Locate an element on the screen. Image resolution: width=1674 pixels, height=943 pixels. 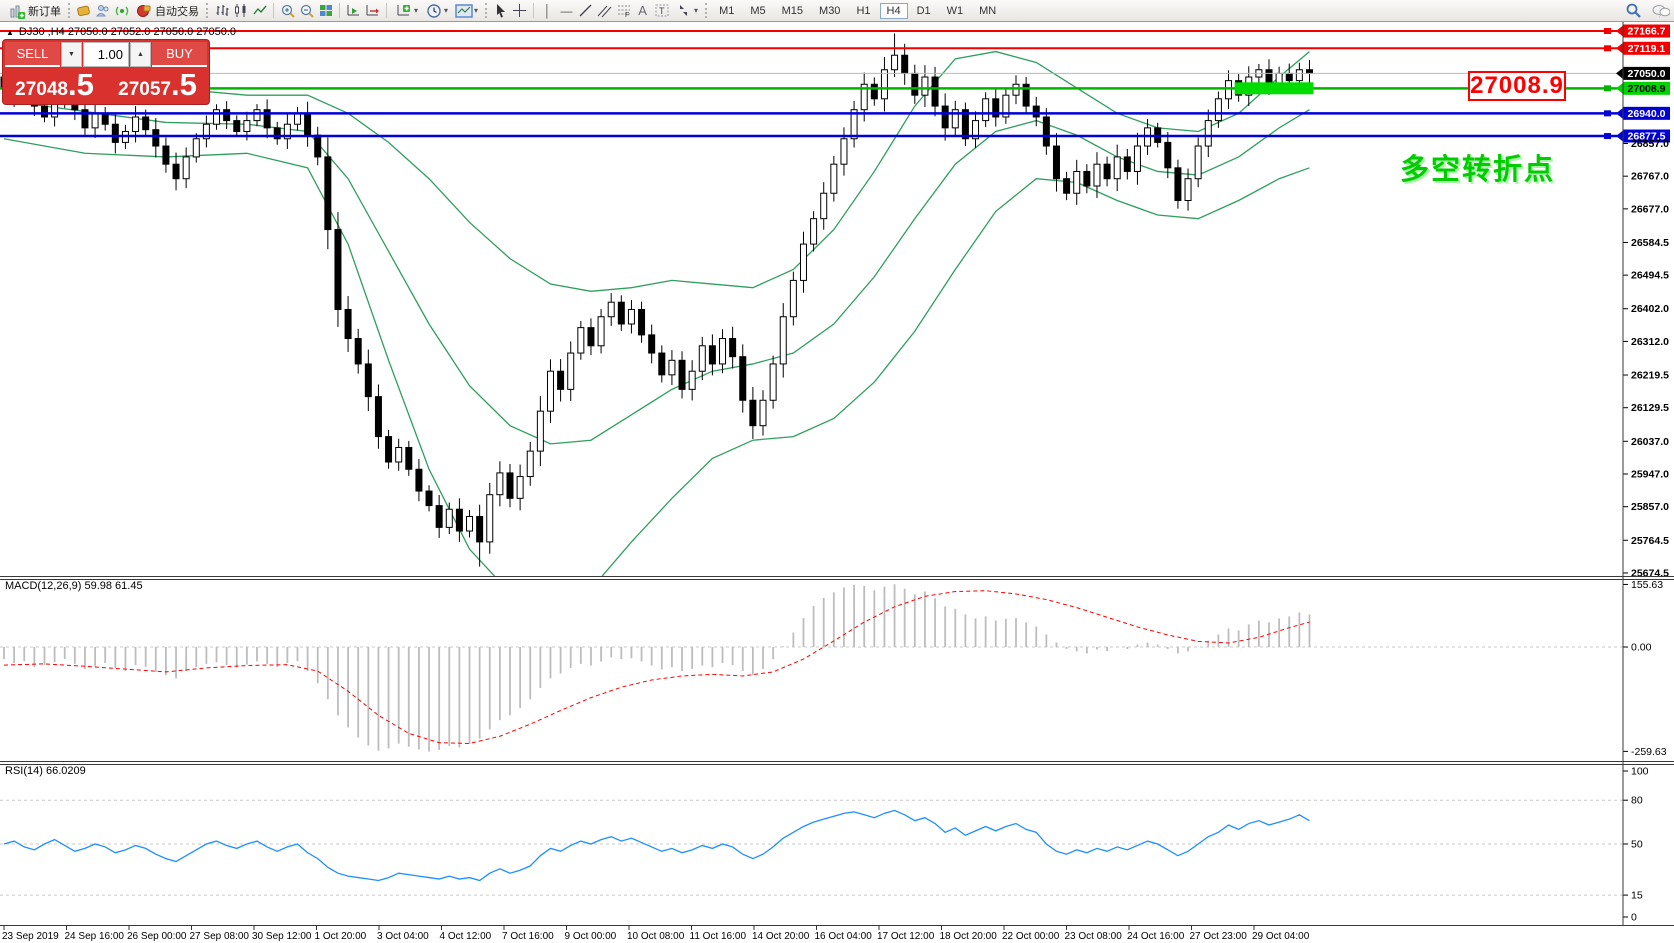
buy-price-frac: .5 is located at coordinates (183, 84).